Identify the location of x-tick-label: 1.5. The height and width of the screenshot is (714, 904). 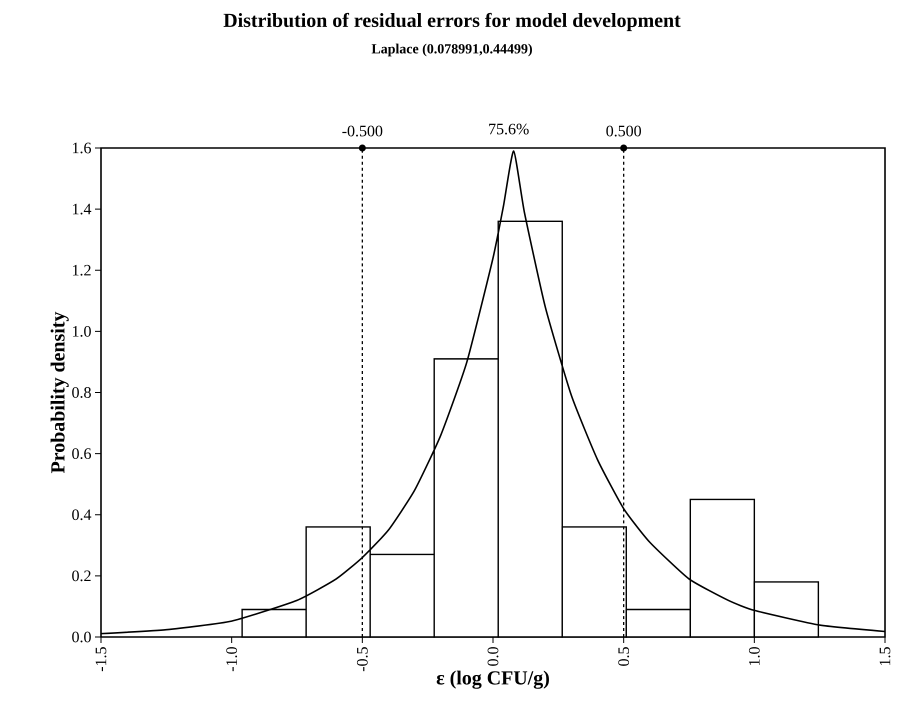
(885, 656).